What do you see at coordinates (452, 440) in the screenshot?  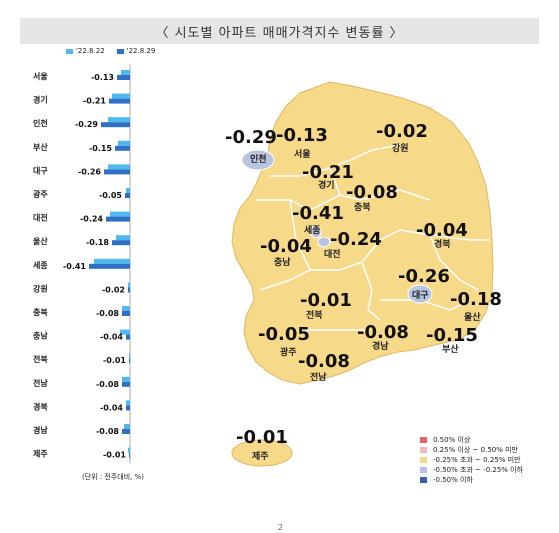 I see `map-legend-label: 0.50% 이상` at bounding box center [452, 440].